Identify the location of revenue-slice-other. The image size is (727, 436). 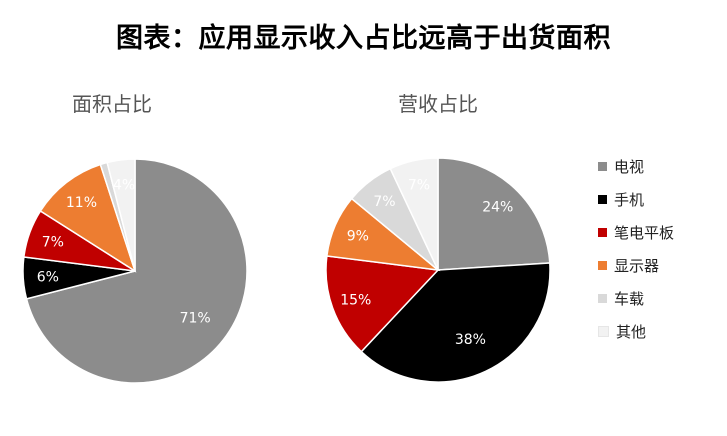
(414, 214).